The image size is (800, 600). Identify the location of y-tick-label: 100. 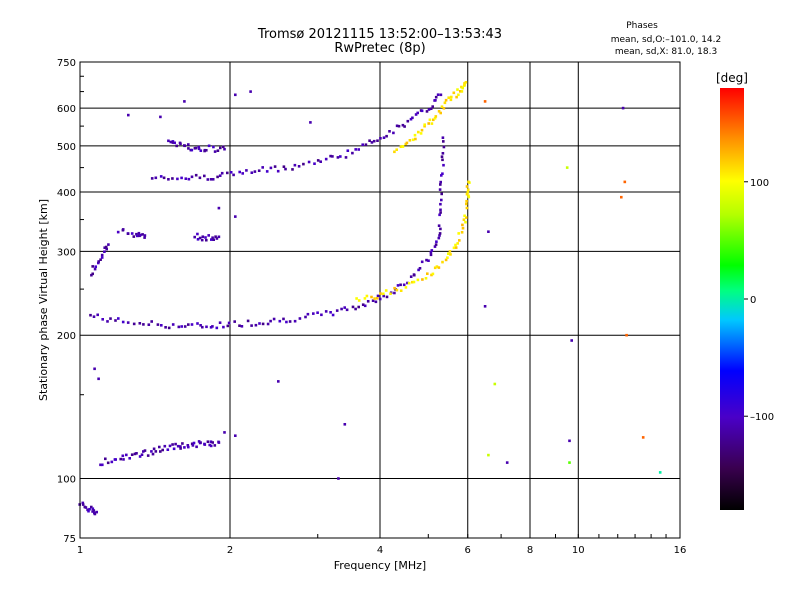
(66, 480).